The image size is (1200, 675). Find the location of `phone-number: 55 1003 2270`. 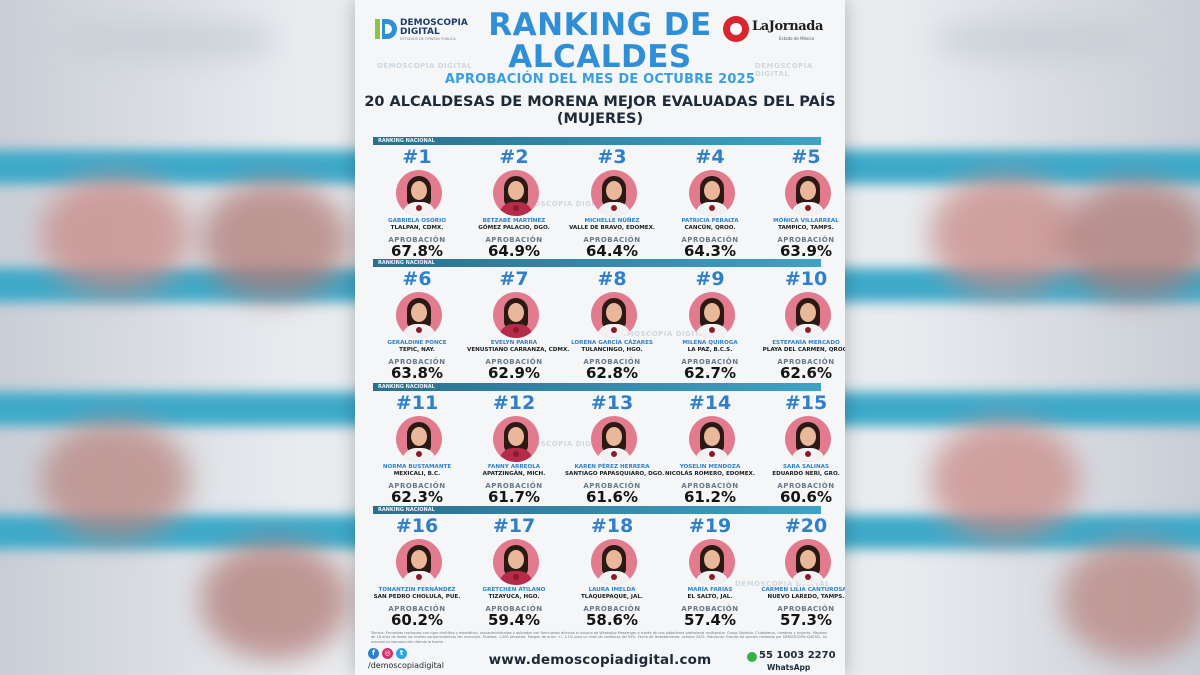

phone-number: 55 1003 2270 is located at coordinates (797, 655).